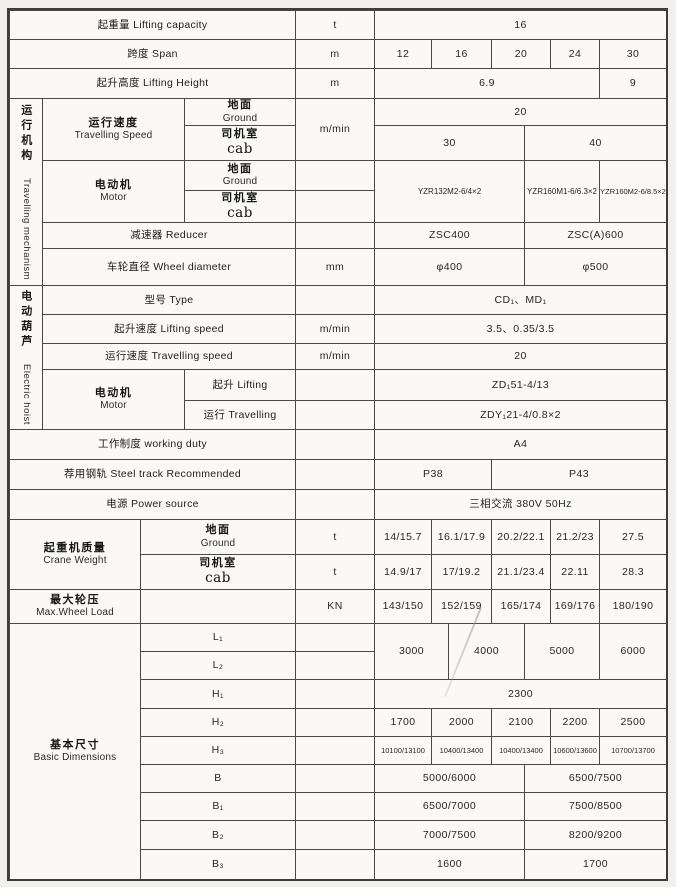 The image size is (676, 887). What do you see at coordinates (334, 806) in the screenshot?
I see `dim-b1-unit-empty` at bounding box center [334, 806].